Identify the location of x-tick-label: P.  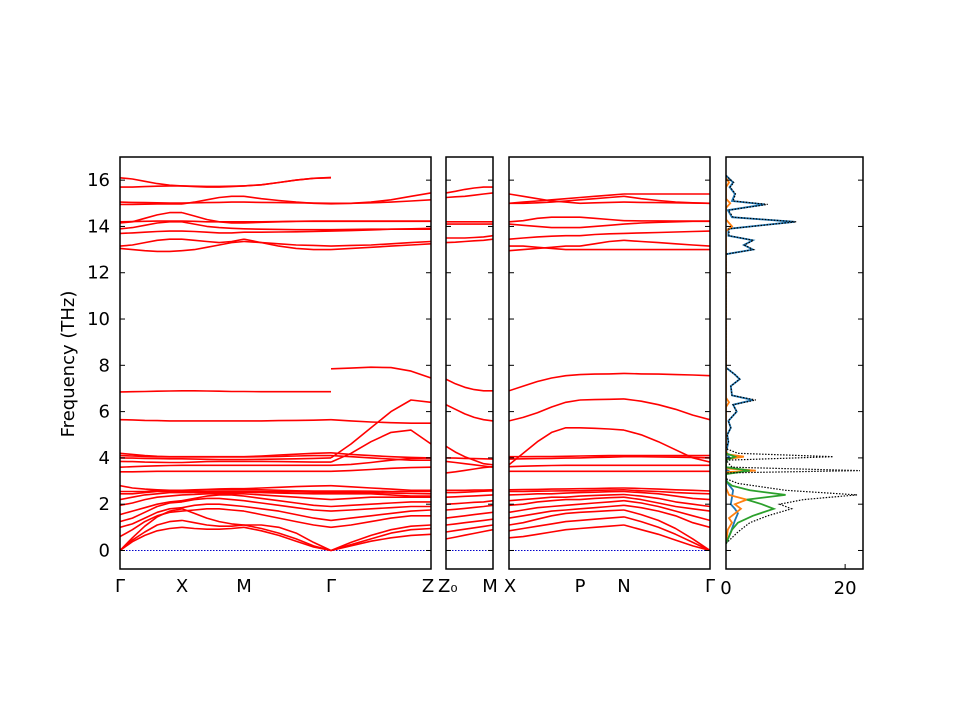
(580, 586).